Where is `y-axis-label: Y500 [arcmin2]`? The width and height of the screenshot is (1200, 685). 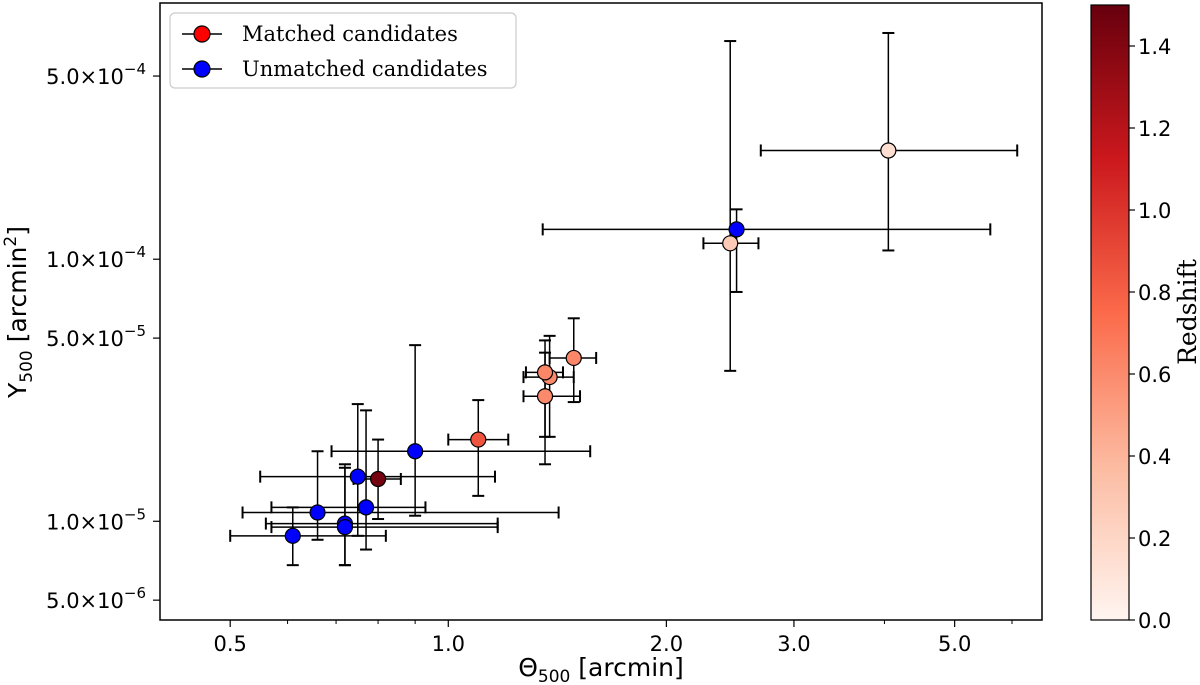 y-axis-label: Y500 [arcmin2] is located at coordinates (19, 312).